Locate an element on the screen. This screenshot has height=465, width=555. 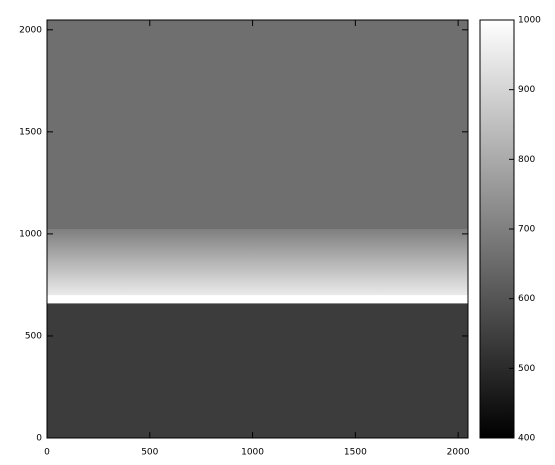
y-tick-label: 2000 is located at coordinates (30, 30).